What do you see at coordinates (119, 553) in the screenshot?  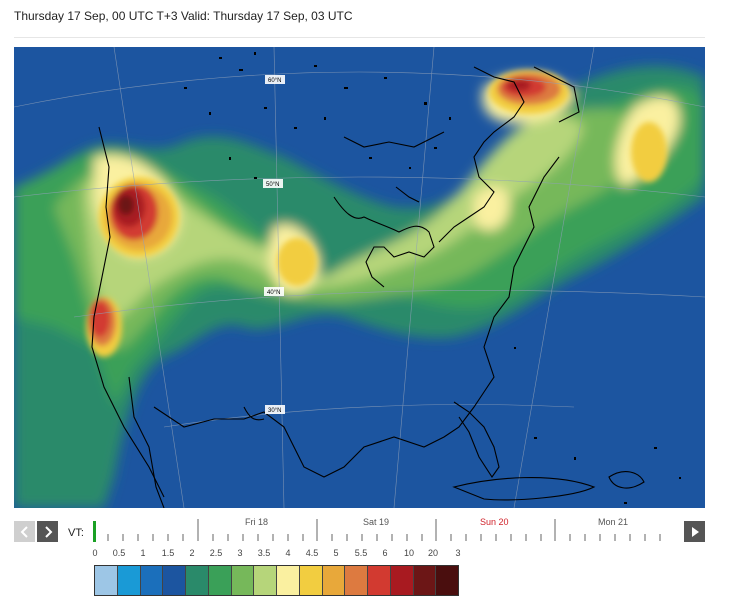 I see `legend-label: 0.5` at bounding box center [119, 553].